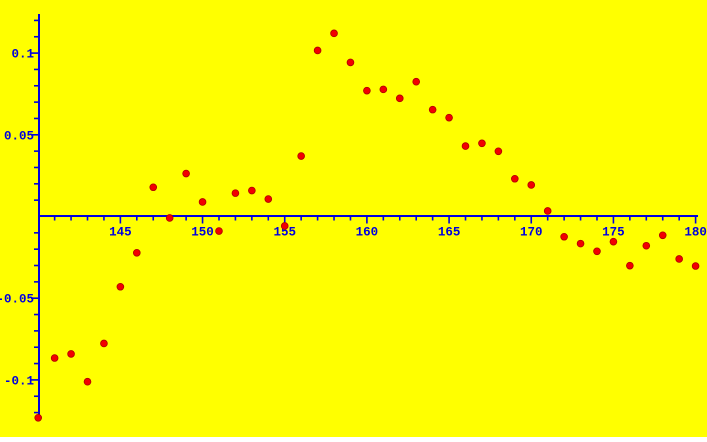 The height and width of the screenshot is (442, 707). I want to click on x-tick-label: 150, so click(202, 233).